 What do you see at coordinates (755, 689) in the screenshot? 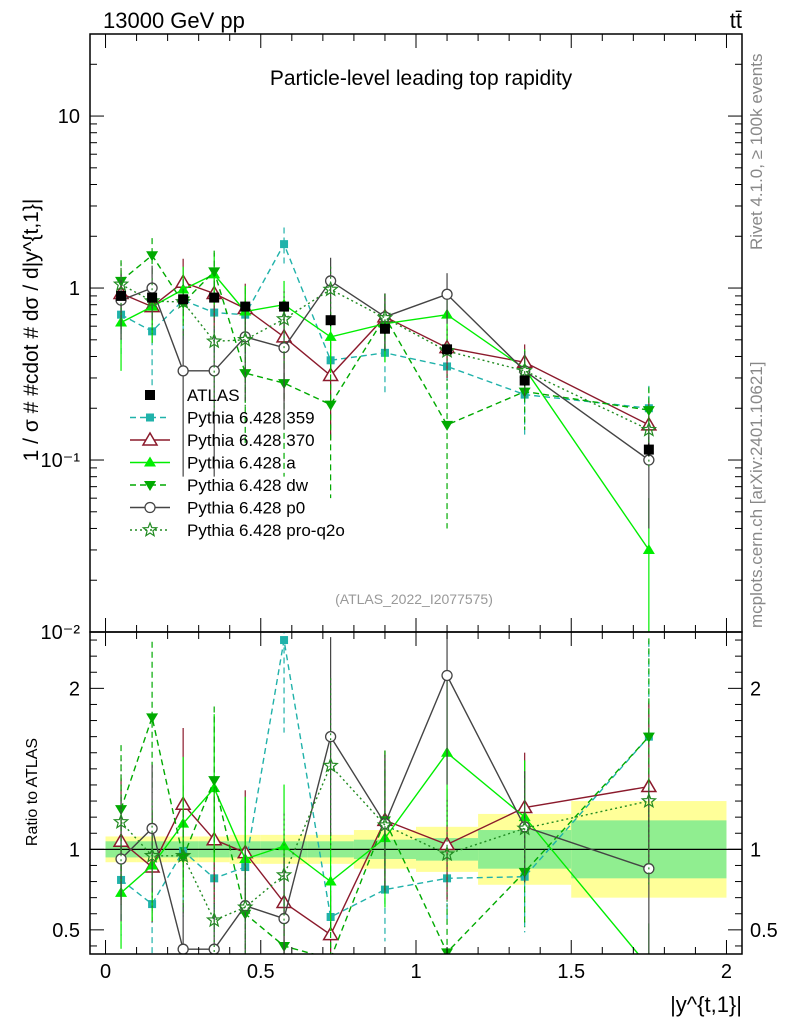
I see `ratio-y-tick-label-right: 2` at bounding box center [755, 689].